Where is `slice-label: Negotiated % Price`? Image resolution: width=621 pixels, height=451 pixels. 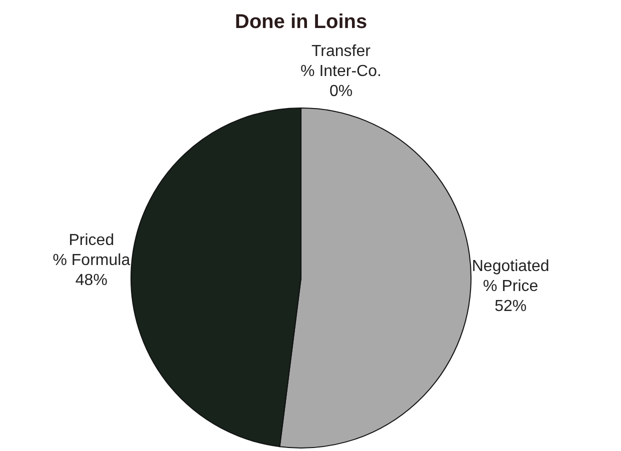 slice-label: Negotiated % Price is located at coordinates (511, 277).